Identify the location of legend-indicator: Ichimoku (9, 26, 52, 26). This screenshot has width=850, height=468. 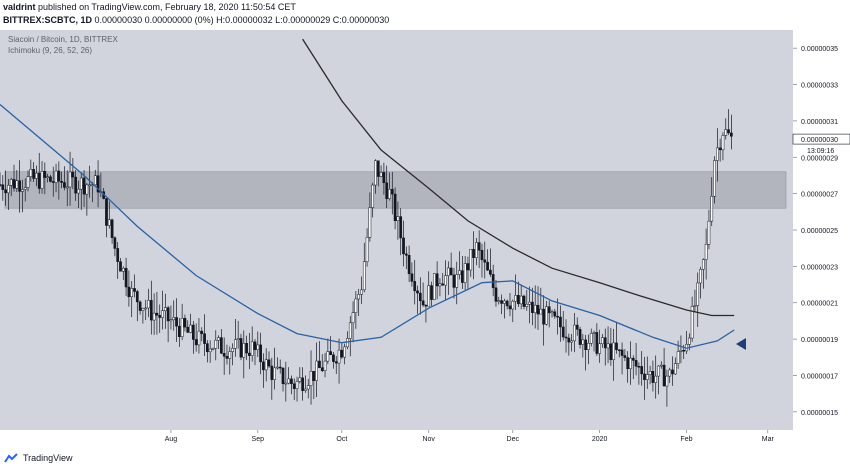
(50, 50).